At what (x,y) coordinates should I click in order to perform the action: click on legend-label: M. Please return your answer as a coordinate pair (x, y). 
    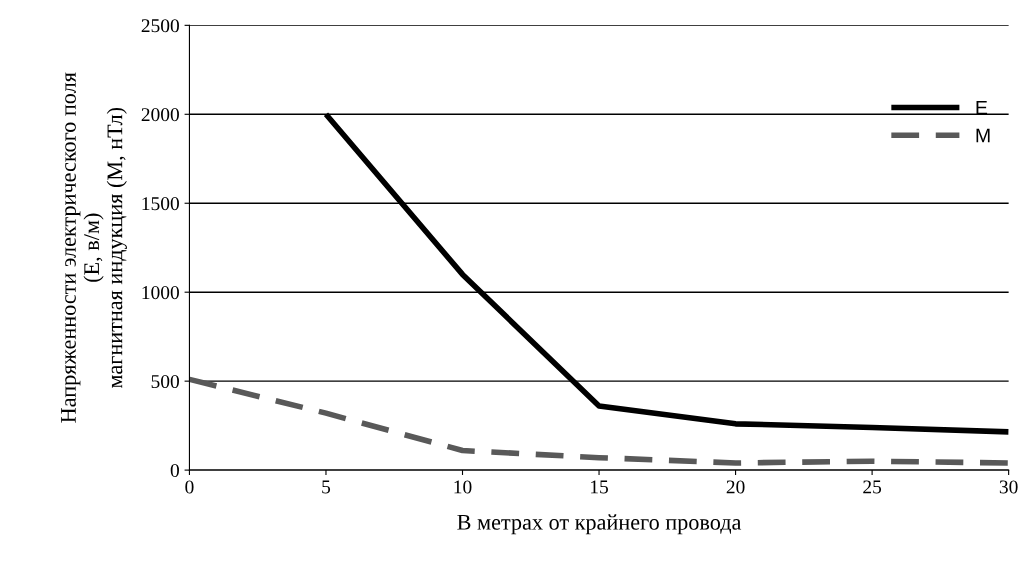
    Looking at the image, I should click on (983, 135).